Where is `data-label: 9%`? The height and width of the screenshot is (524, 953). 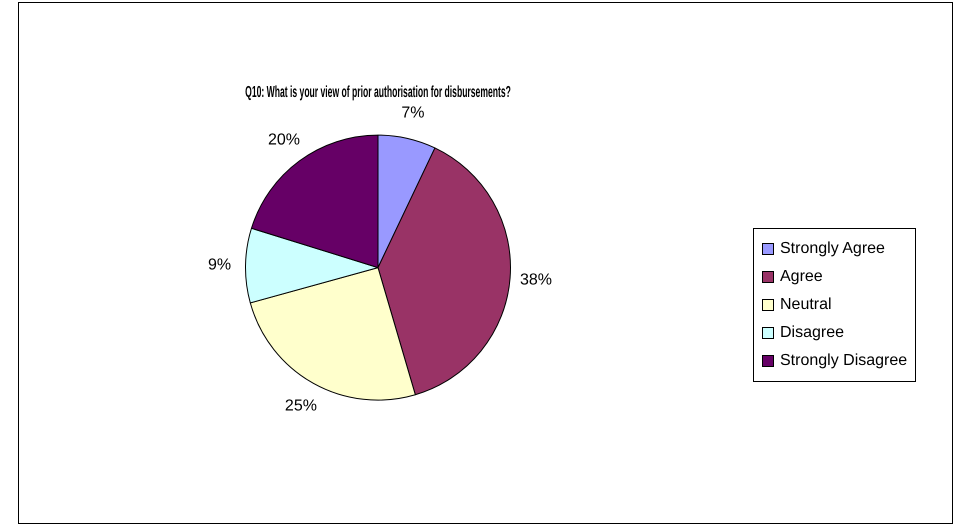
data-label: 9% is located at coordinates (220, 265).